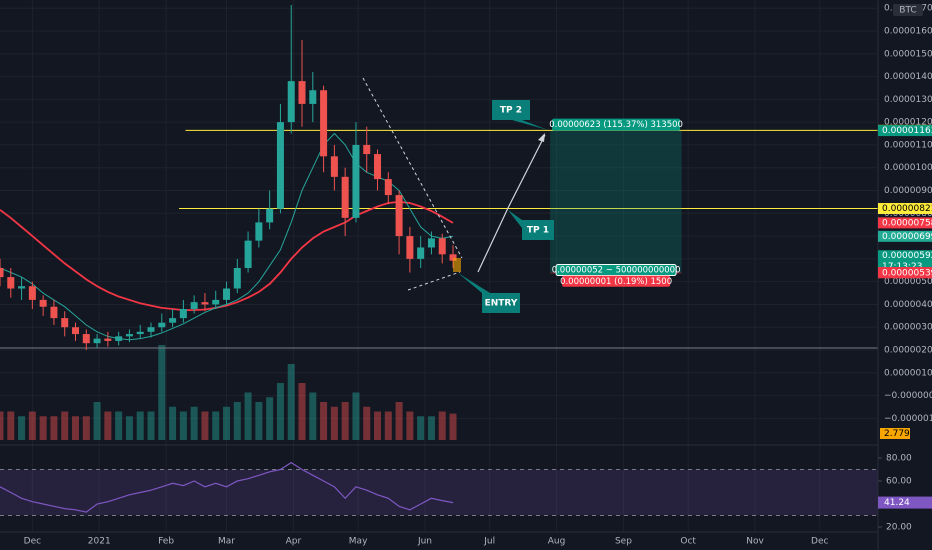  Describe the element at coordinates (899, 482) in the screenshot. I see `rsi-tick-label: 60.00` at that location.